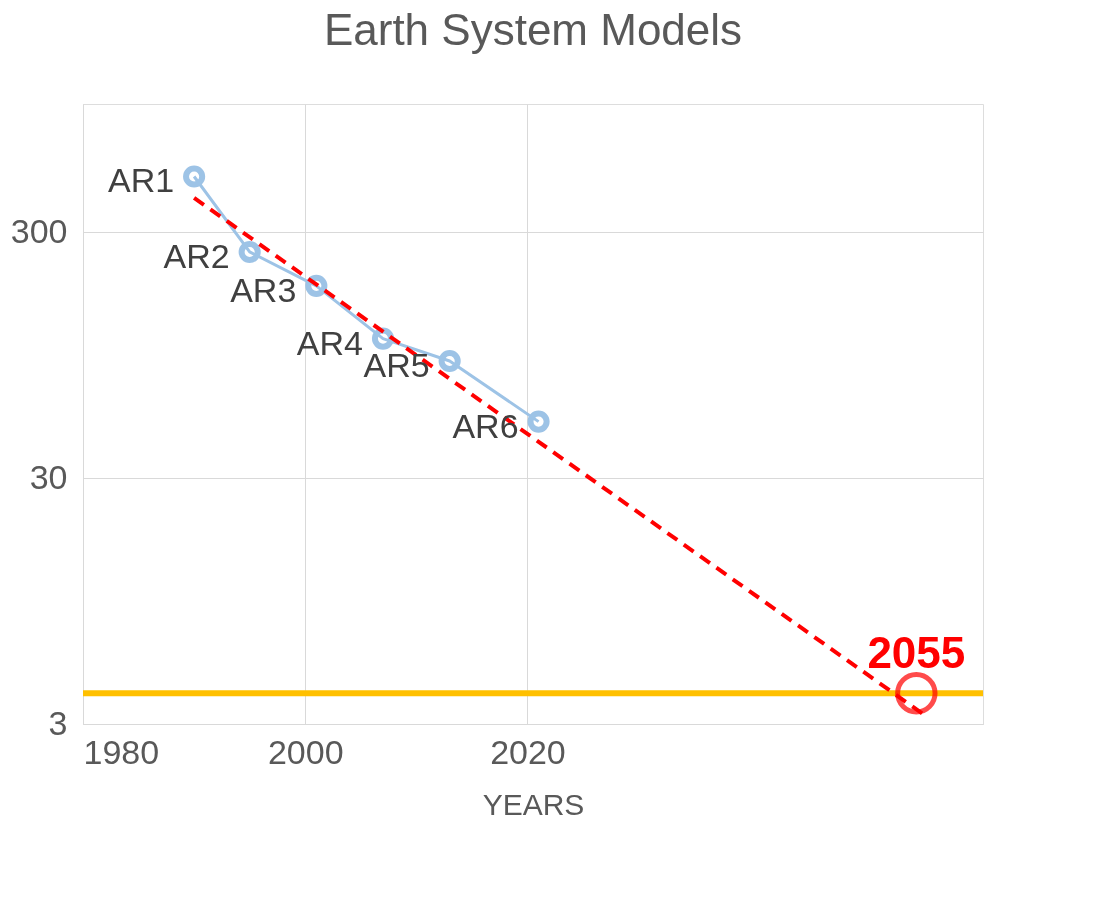  What do you see at coordinates (533, 29) in the screenshot?
I see `chart-title: Earth System Models` at bounding box center [533, 29].